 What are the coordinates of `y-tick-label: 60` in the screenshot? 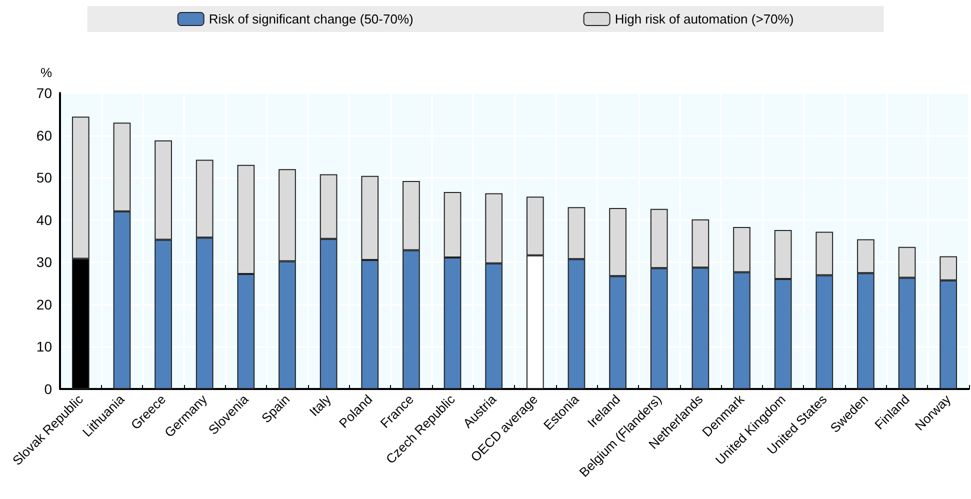 It's located at (44, 135).